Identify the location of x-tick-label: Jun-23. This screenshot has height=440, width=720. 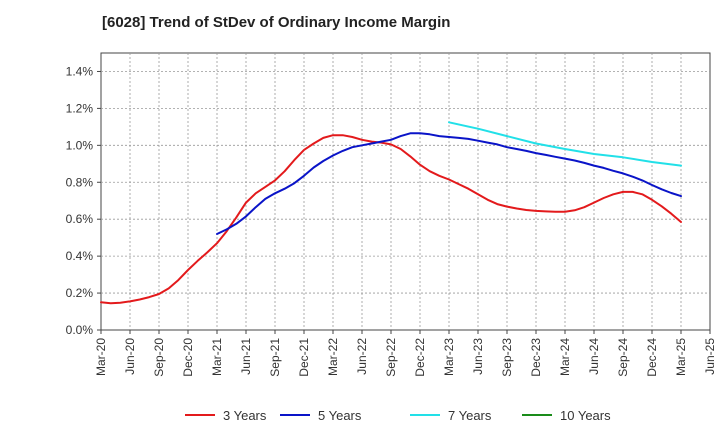
(478, 356).